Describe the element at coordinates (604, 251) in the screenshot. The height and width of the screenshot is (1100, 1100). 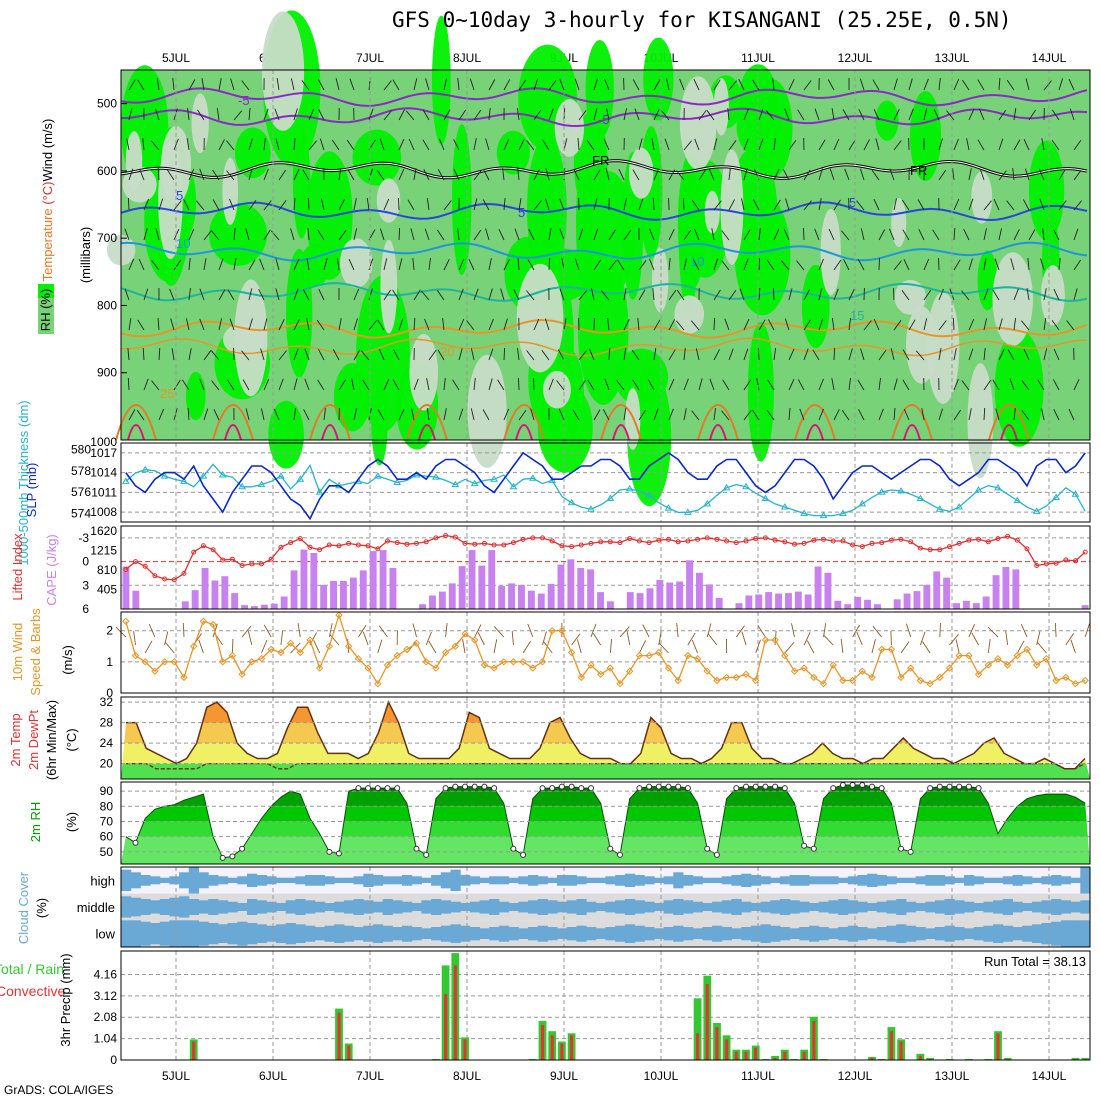
I see `isotherm-line` at that location.